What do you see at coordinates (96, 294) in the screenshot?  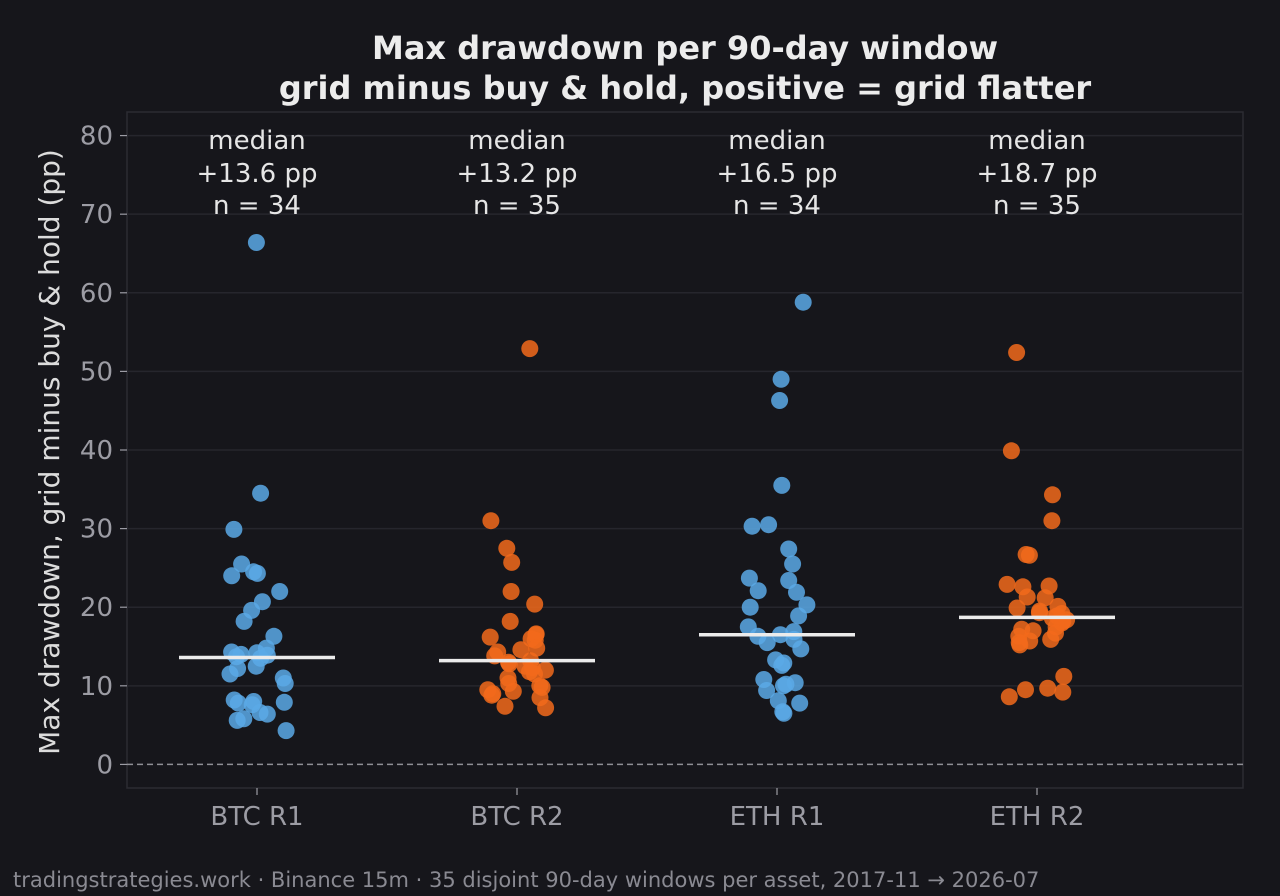 I see `y-tick-label: 60` at bounding box center [96, 294].